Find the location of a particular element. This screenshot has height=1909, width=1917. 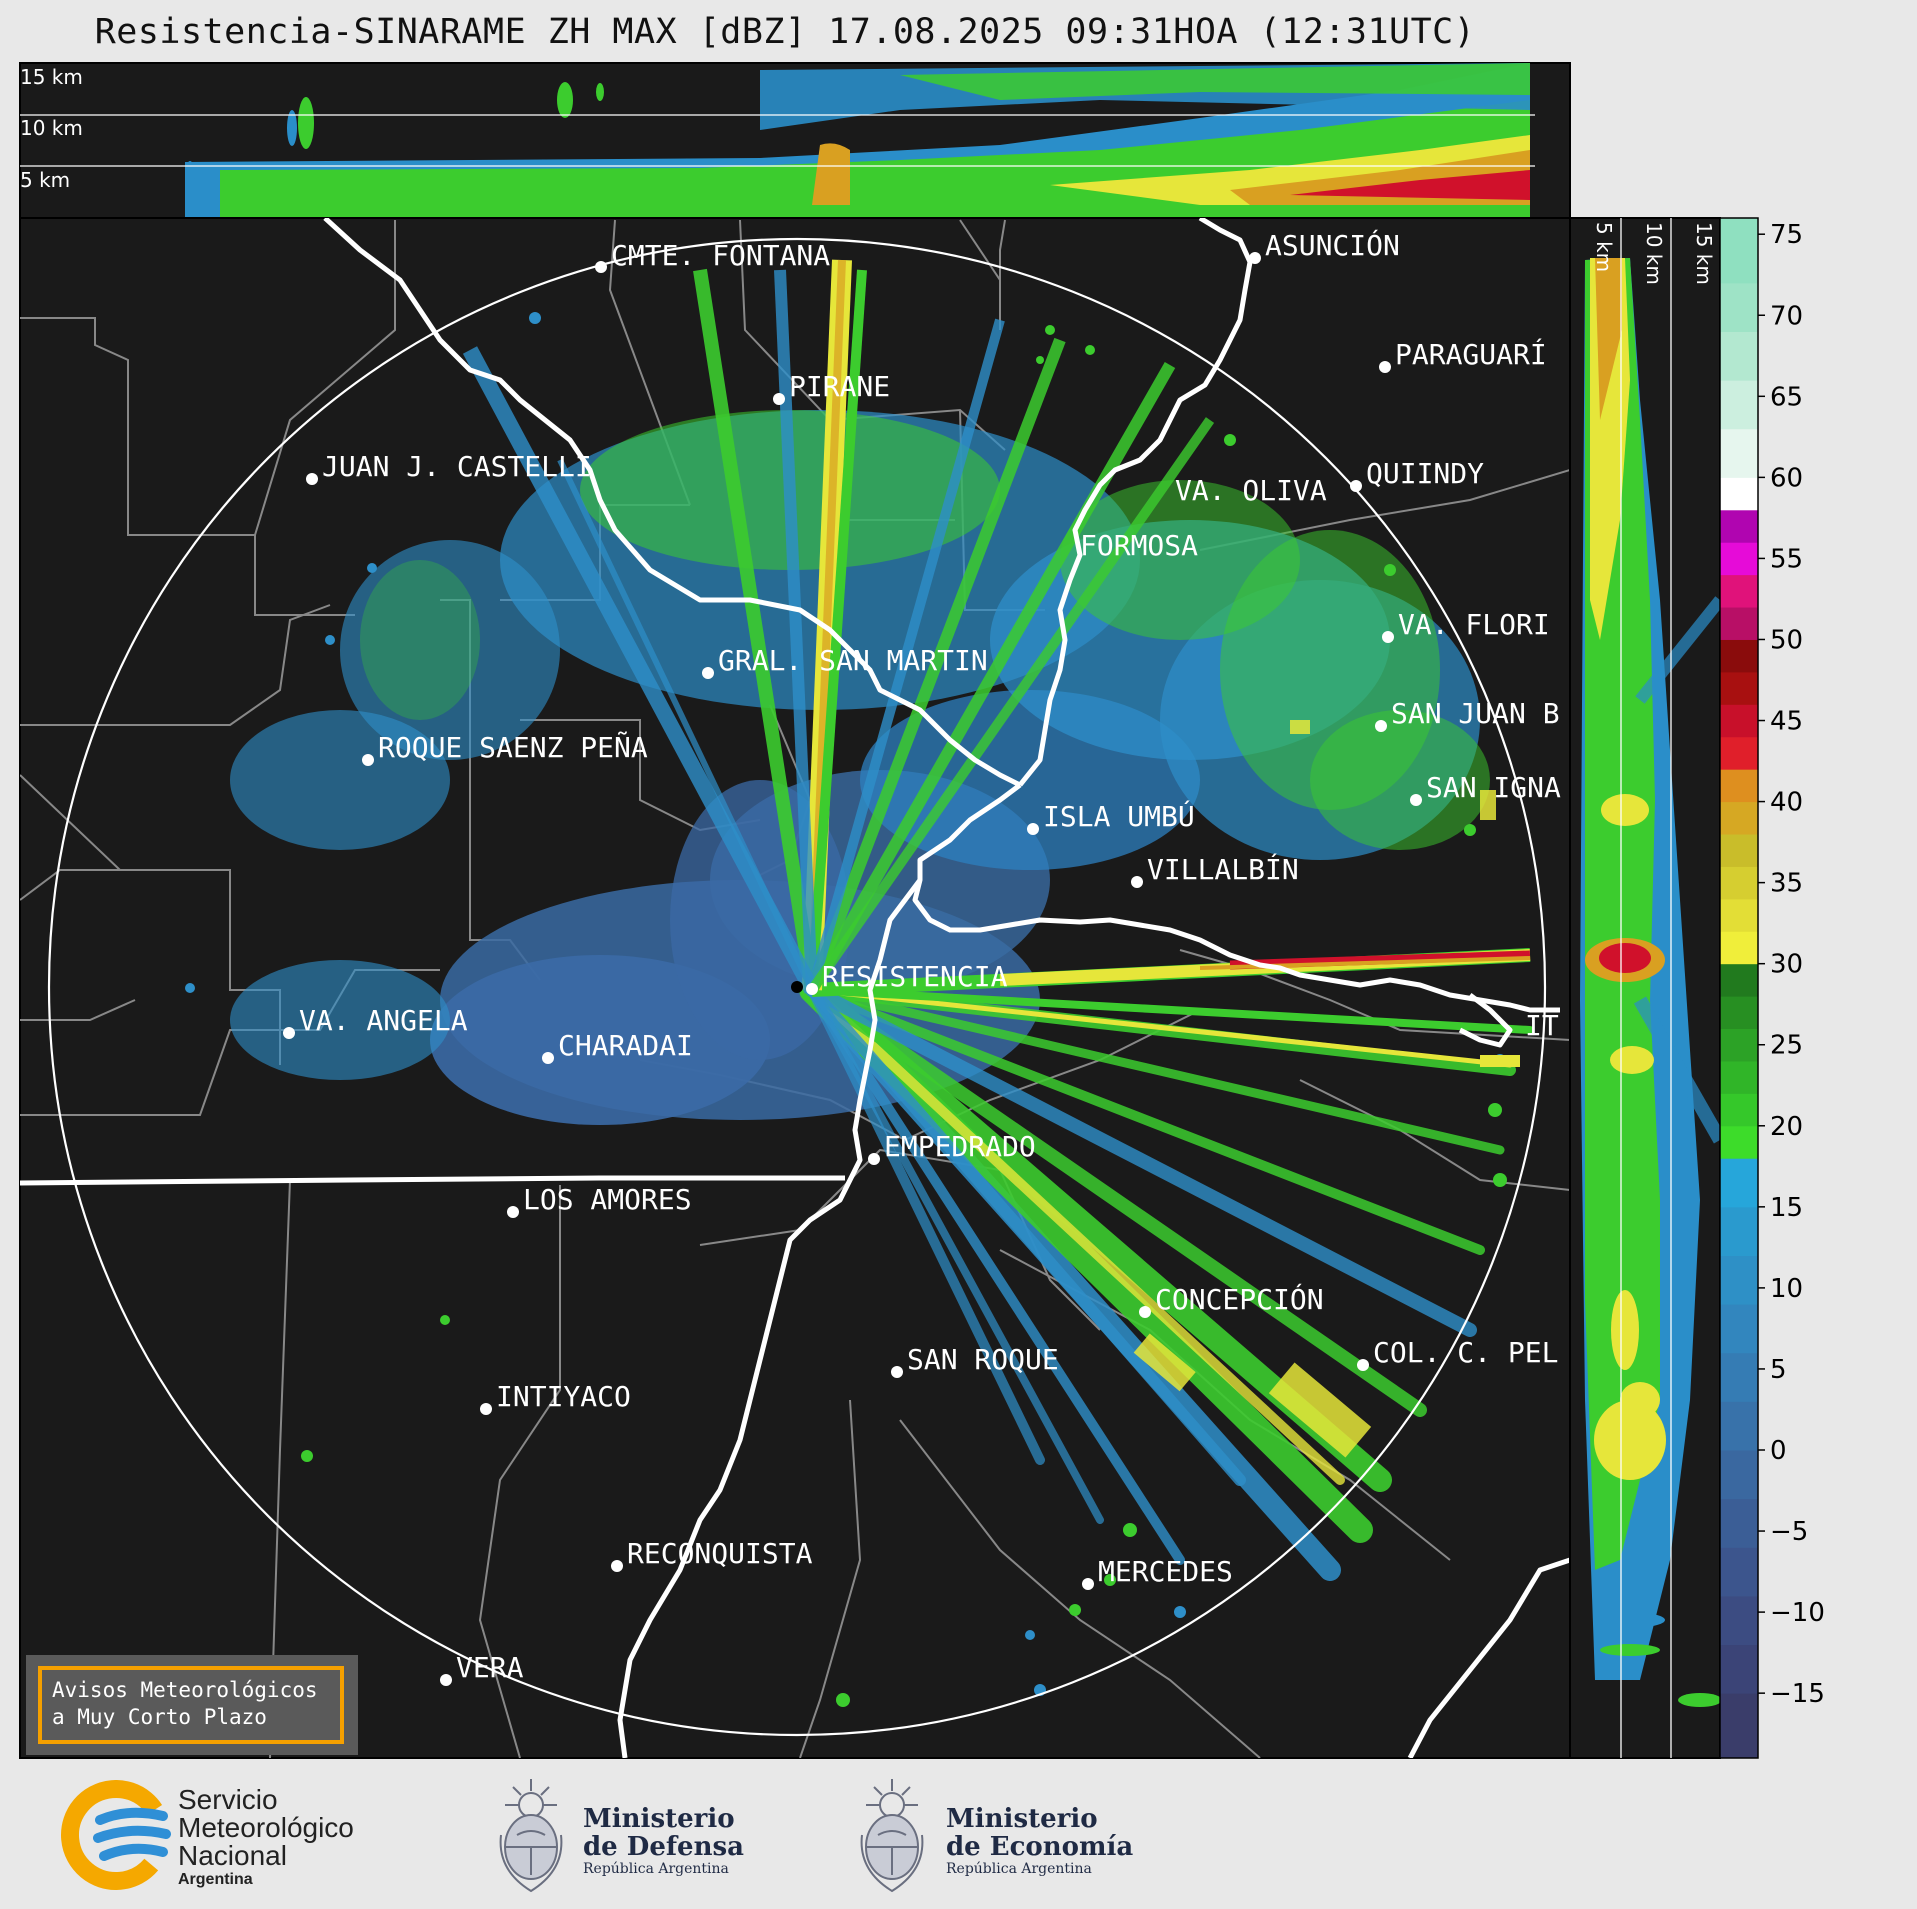

colorbar-tick-label: 55 is located at coordinates (1786, 559).